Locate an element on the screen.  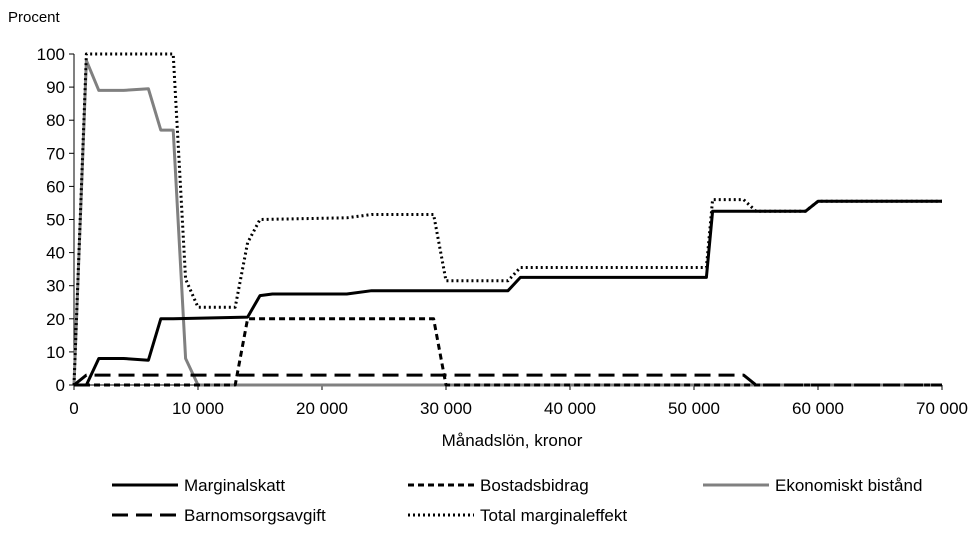
y-tick-label: 10 is located at coordinates (55, 352).